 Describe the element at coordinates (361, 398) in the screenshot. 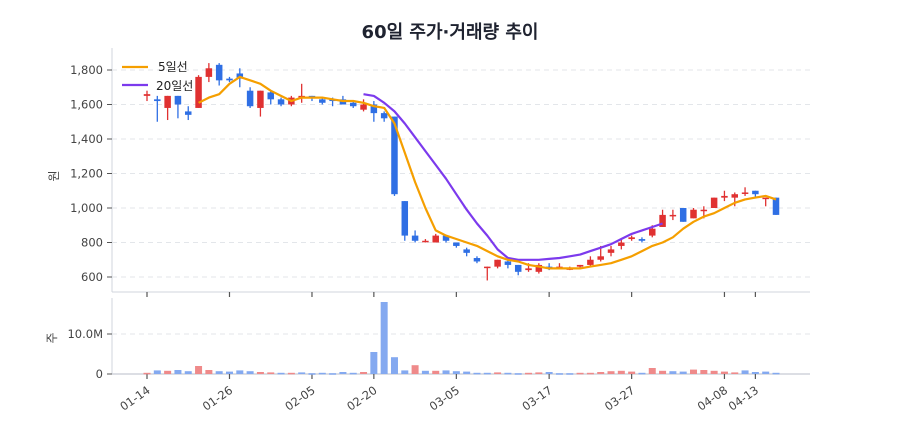

I see `x-tick-label: 02-20` at that location.